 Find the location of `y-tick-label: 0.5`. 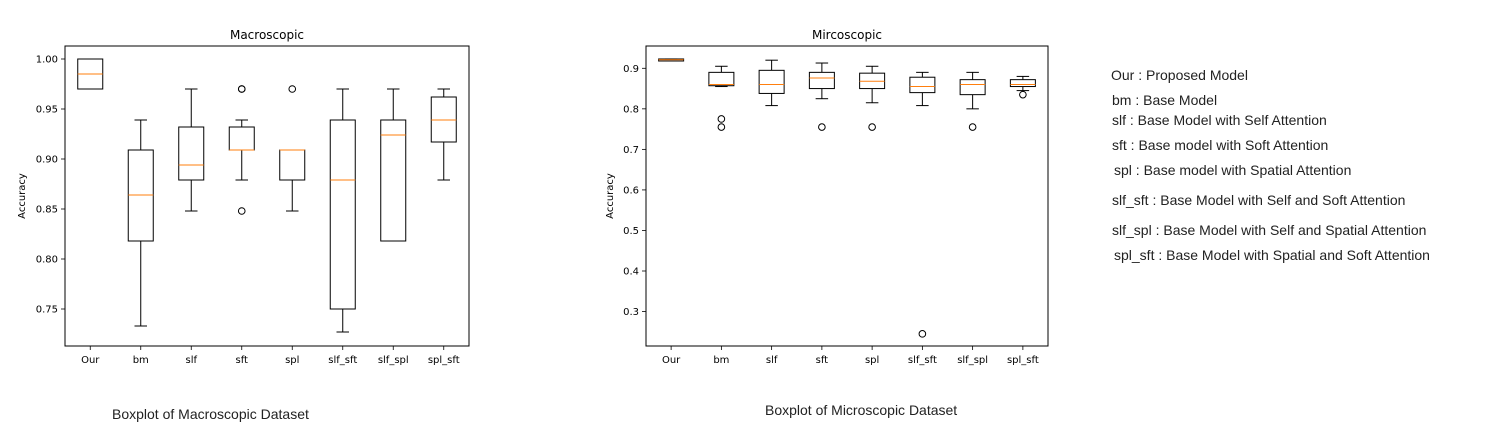

y-tick-label: 0.5 is located at coordinates (631, 231).